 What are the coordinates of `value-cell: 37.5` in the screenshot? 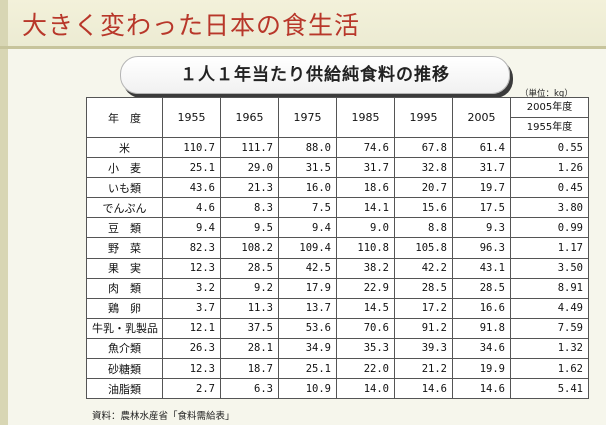 It's located at (249, 328).